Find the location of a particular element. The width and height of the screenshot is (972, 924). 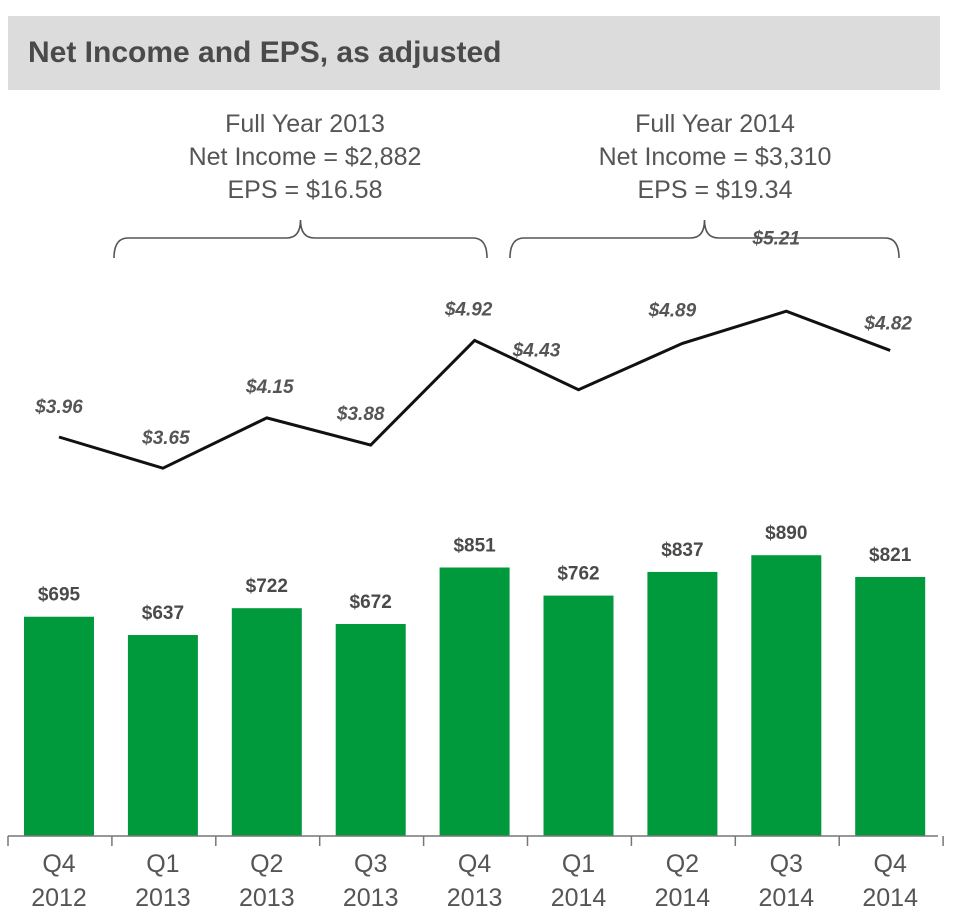

x-tick-label-year: 2012 is located at coordinates (59, 898).